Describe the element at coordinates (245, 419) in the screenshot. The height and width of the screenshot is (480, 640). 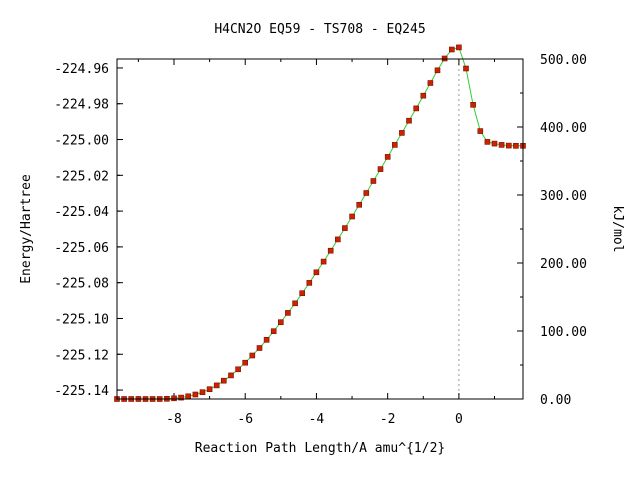
I see `x-tick-label: -6` at that location.